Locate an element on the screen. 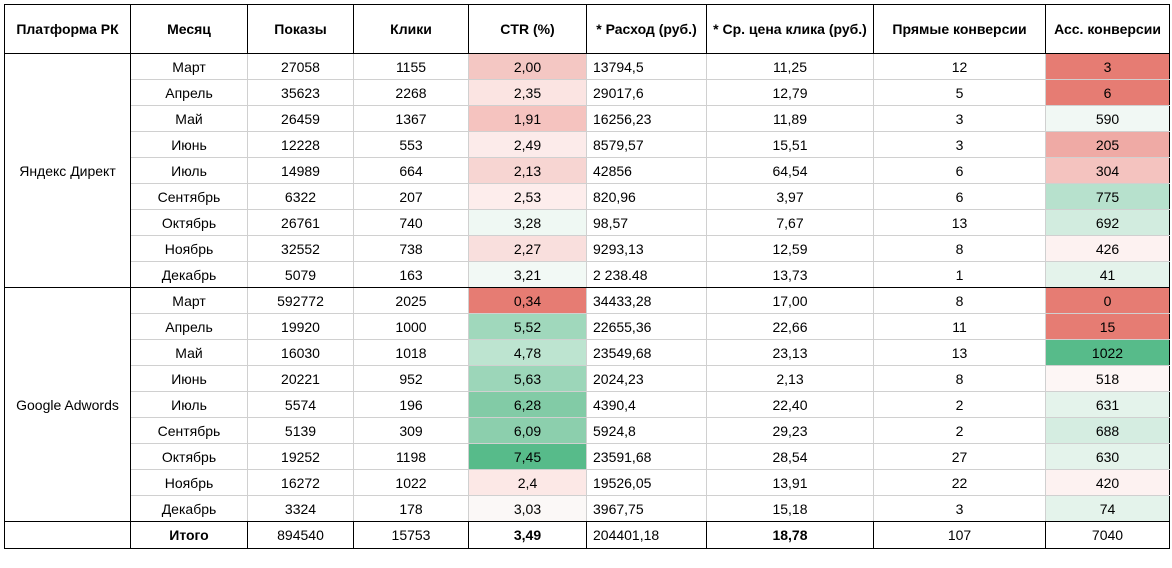 Image resolution: width=1172 pixels, height=568 pixels. assisted-conversions-cell: 420 is located at coordinates (1107, 482).